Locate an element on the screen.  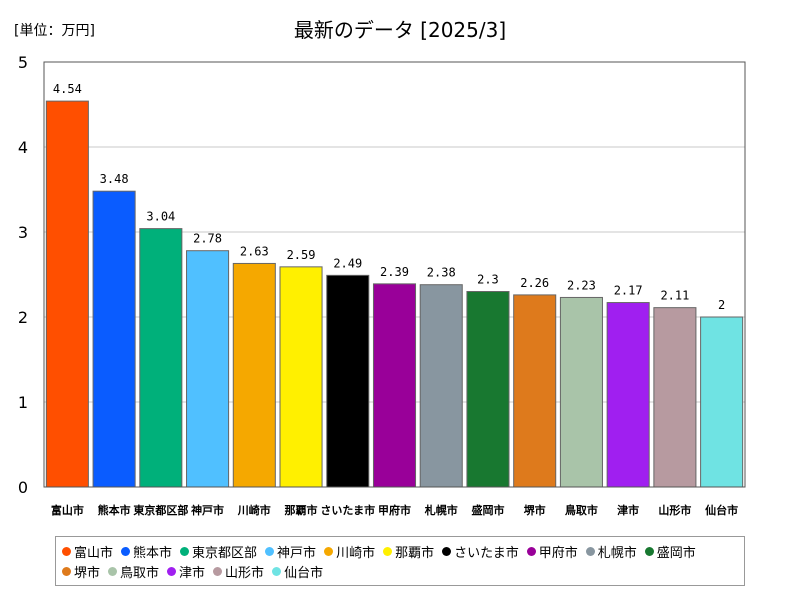
legend-label: 津市 is located at coordinates (192, 573).